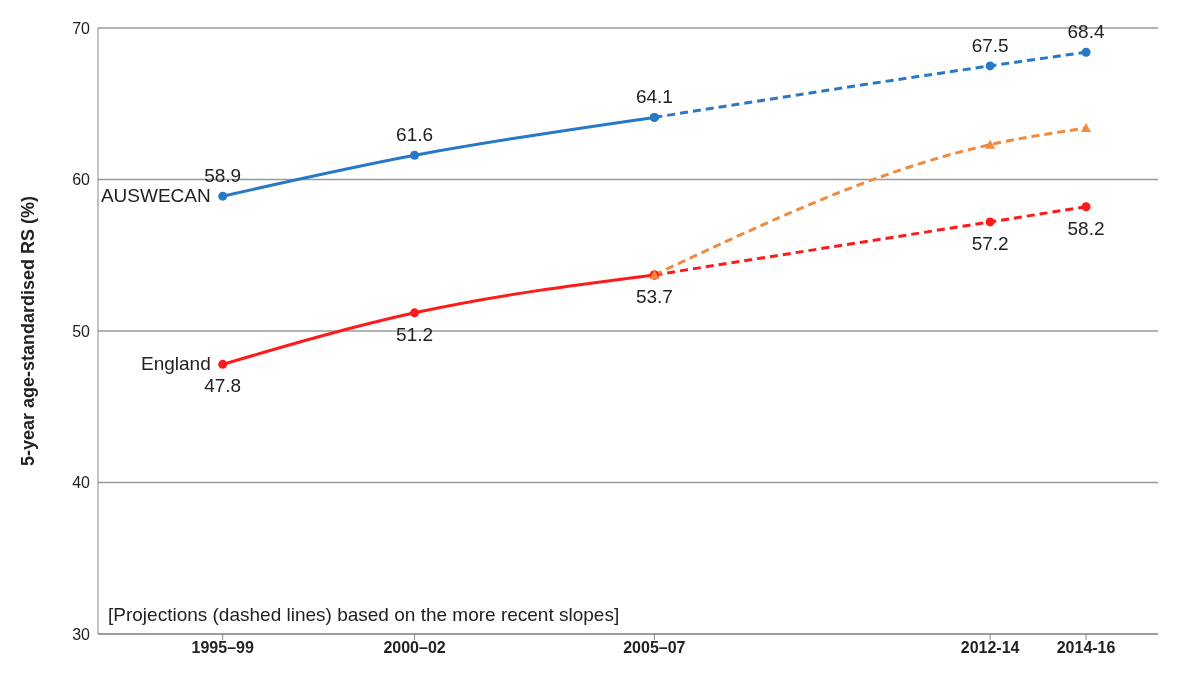  What do you see at coordinates (654, 648) in the screenshot?
I see `x-tick-label: 2005–07` at bounding box center [654, 648].